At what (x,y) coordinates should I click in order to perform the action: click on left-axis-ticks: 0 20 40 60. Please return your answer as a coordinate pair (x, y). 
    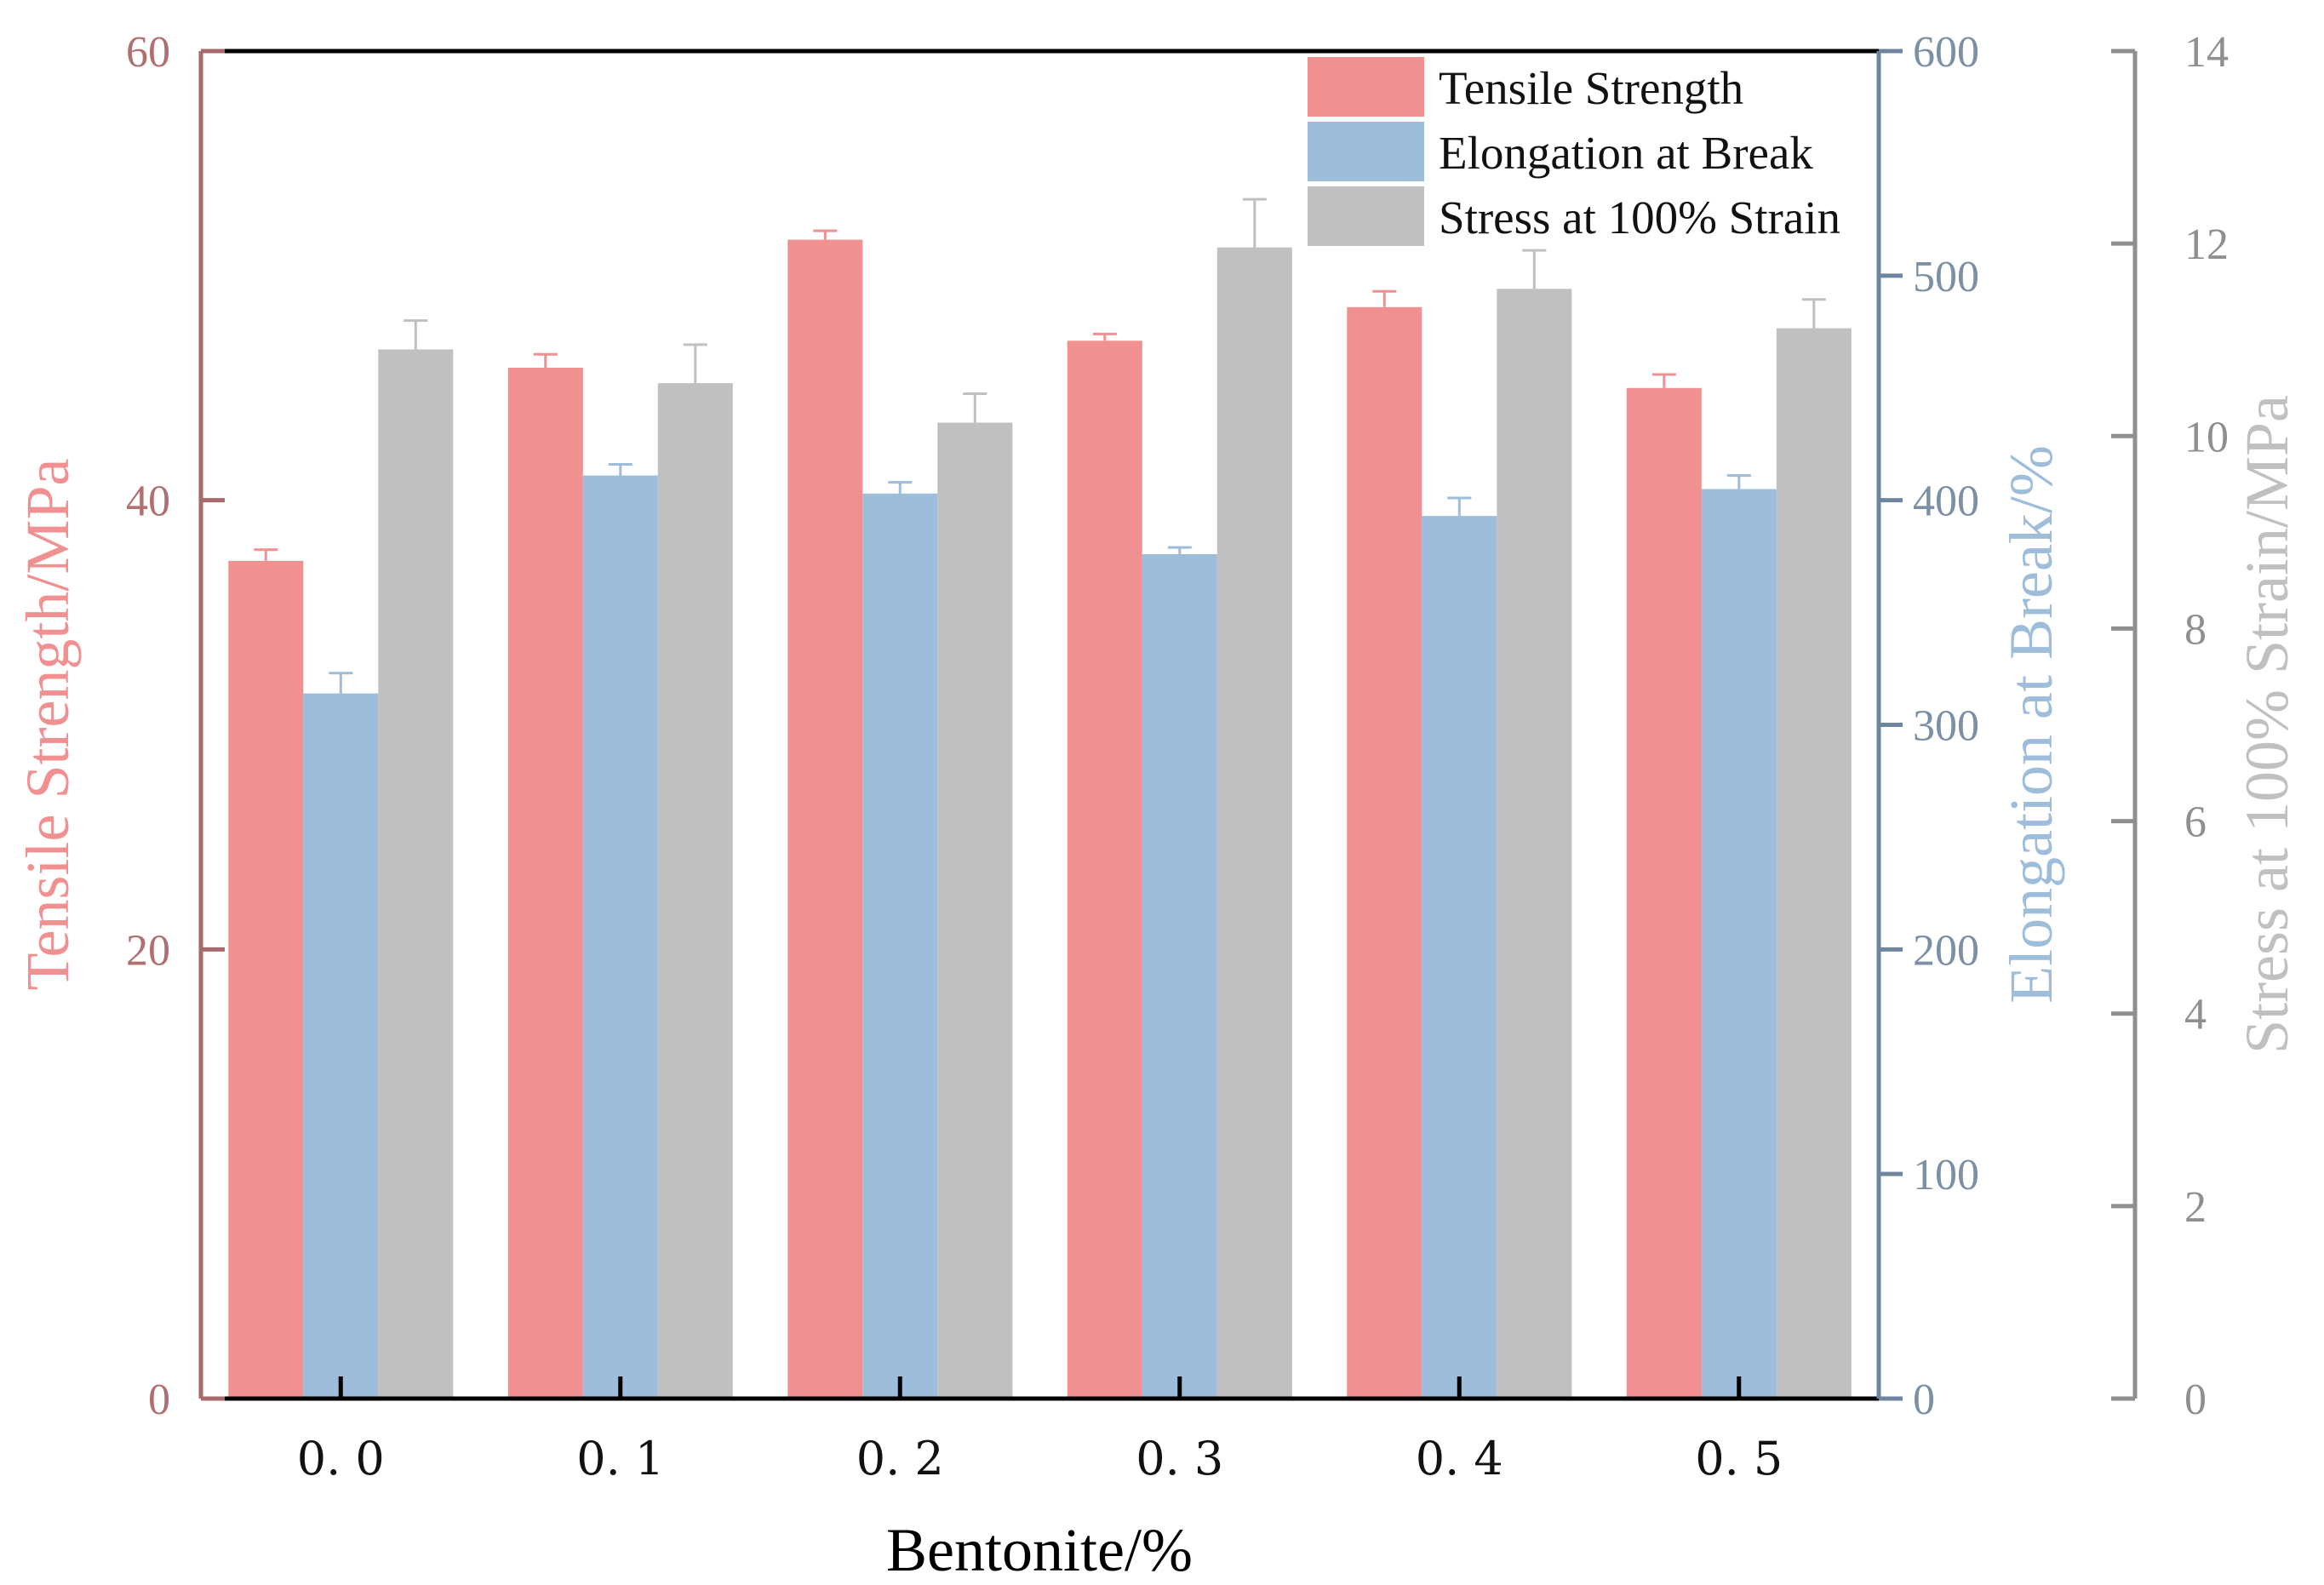
    Looking at the image, I should click on (175, 726).